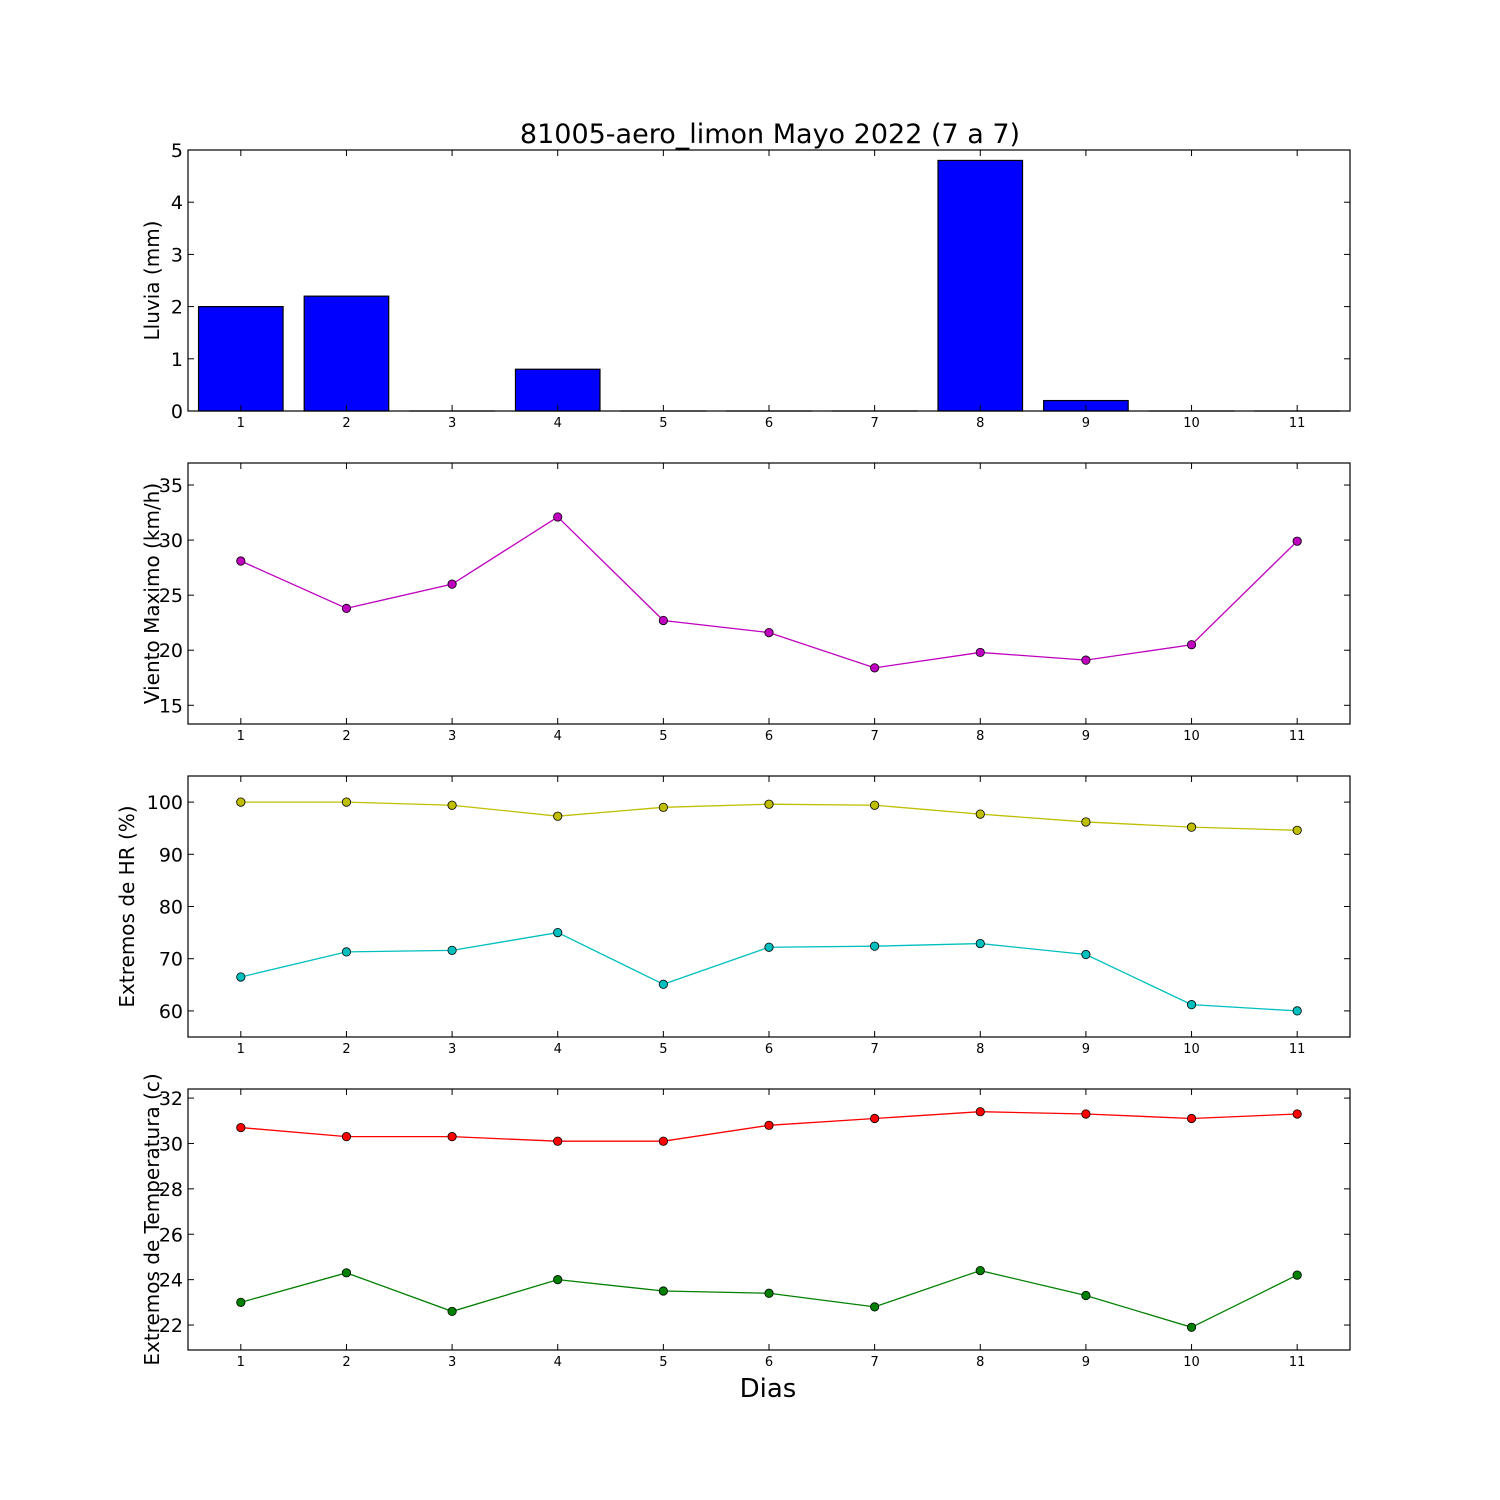  Describe the element at coordinates (177, 203) in the screenshot. I see `y-tick-label: 4` at that location.